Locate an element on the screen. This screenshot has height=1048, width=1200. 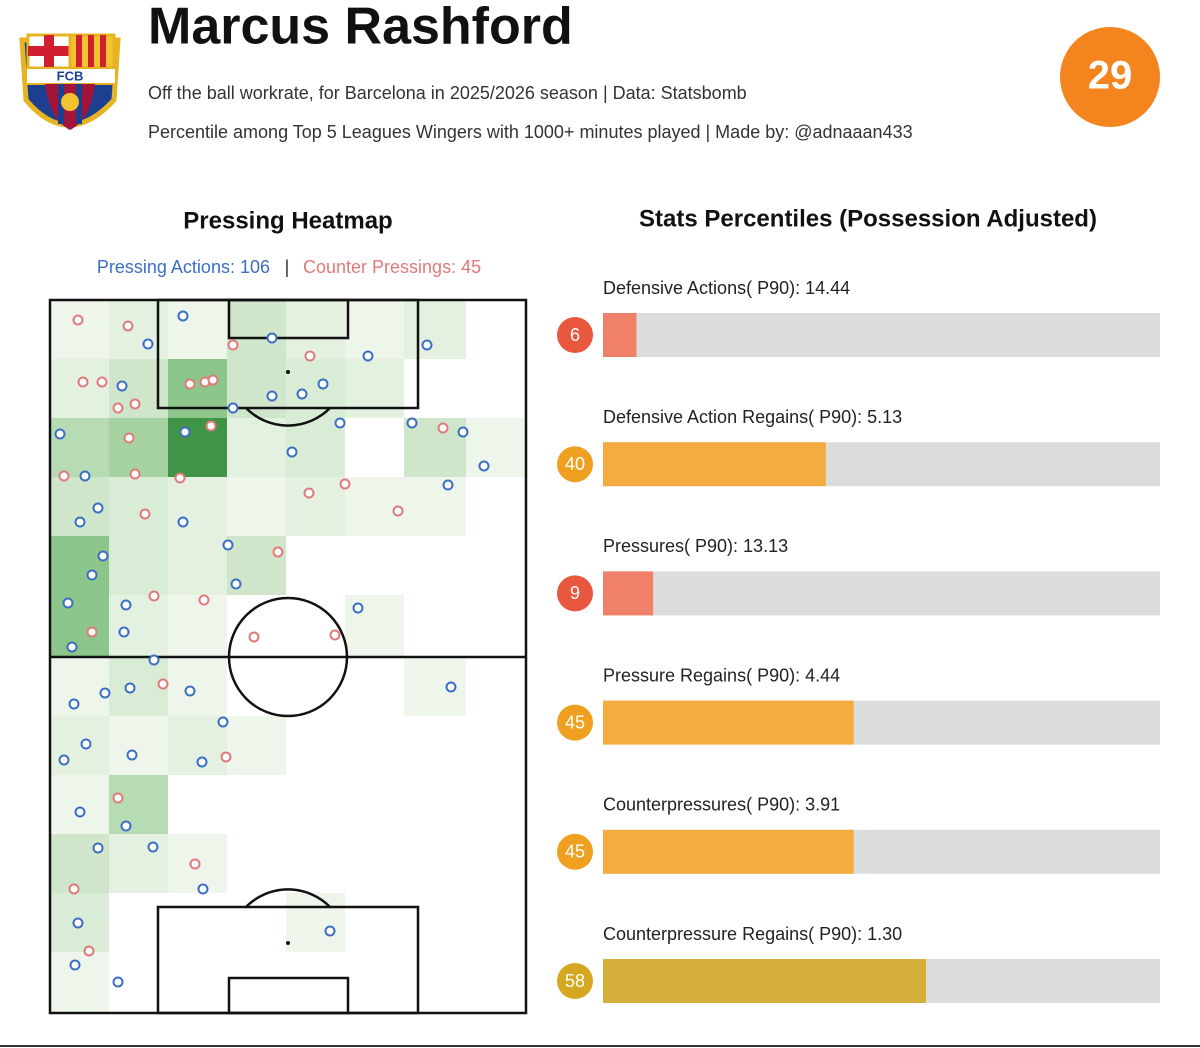
overall-badge is located at coordinates (1110, 77).